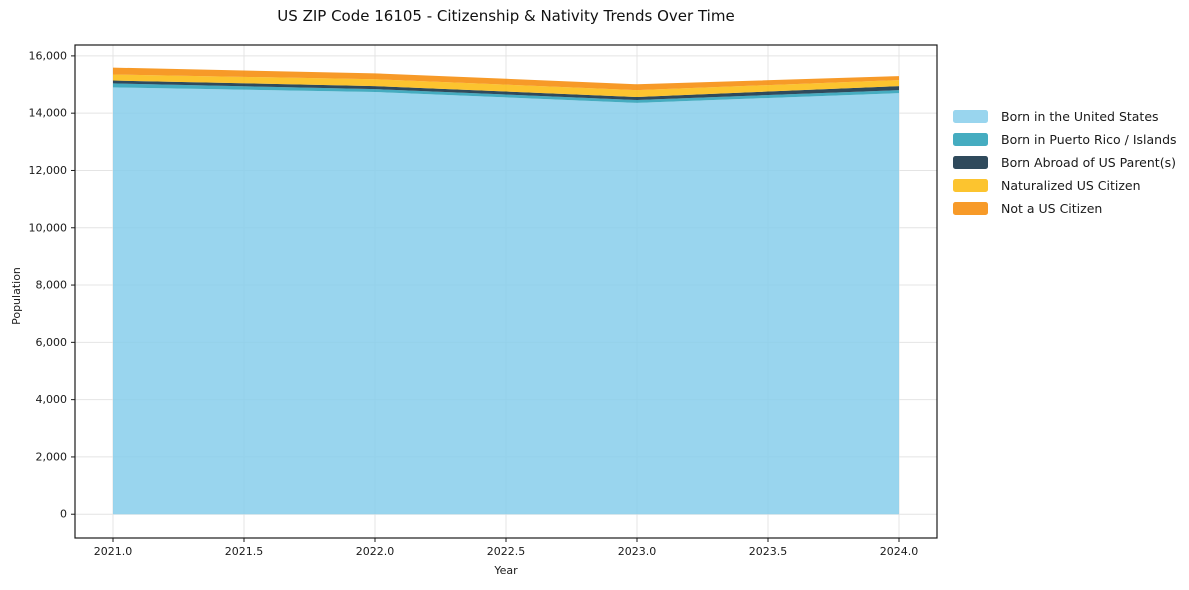 Image resolution: width=1189 pixels, height=590 pixels. Describe the element at coordinates (52, 285) in the screenshot. I see `y-tick-label: 8,000` at that location.